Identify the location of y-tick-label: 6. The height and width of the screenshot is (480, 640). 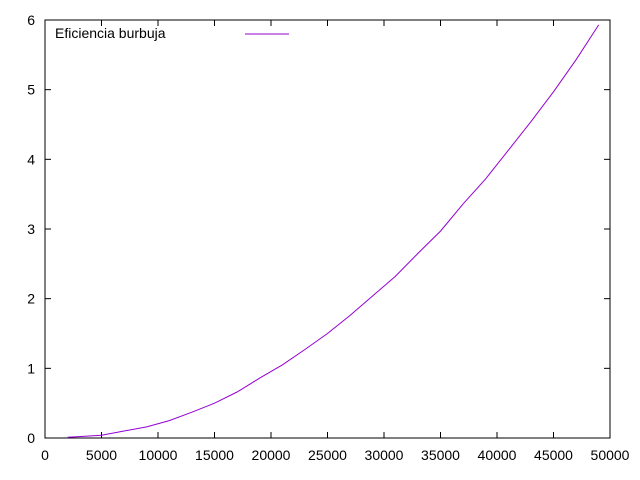
(31, 20).